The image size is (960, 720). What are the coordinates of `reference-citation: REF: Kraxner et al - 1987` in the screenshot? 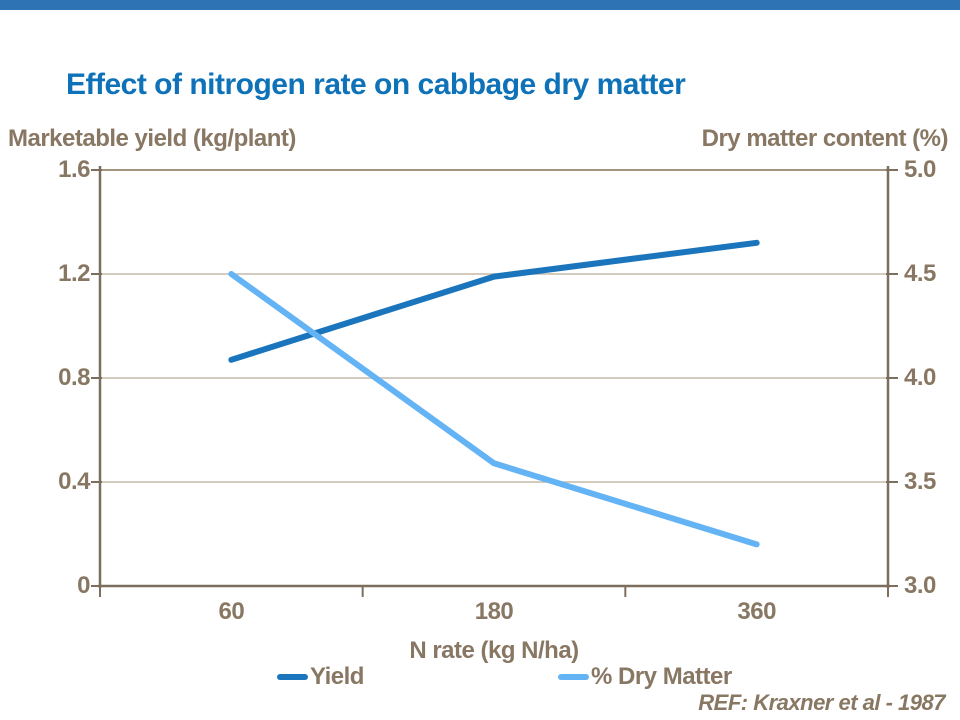 It's located at (821, 702).